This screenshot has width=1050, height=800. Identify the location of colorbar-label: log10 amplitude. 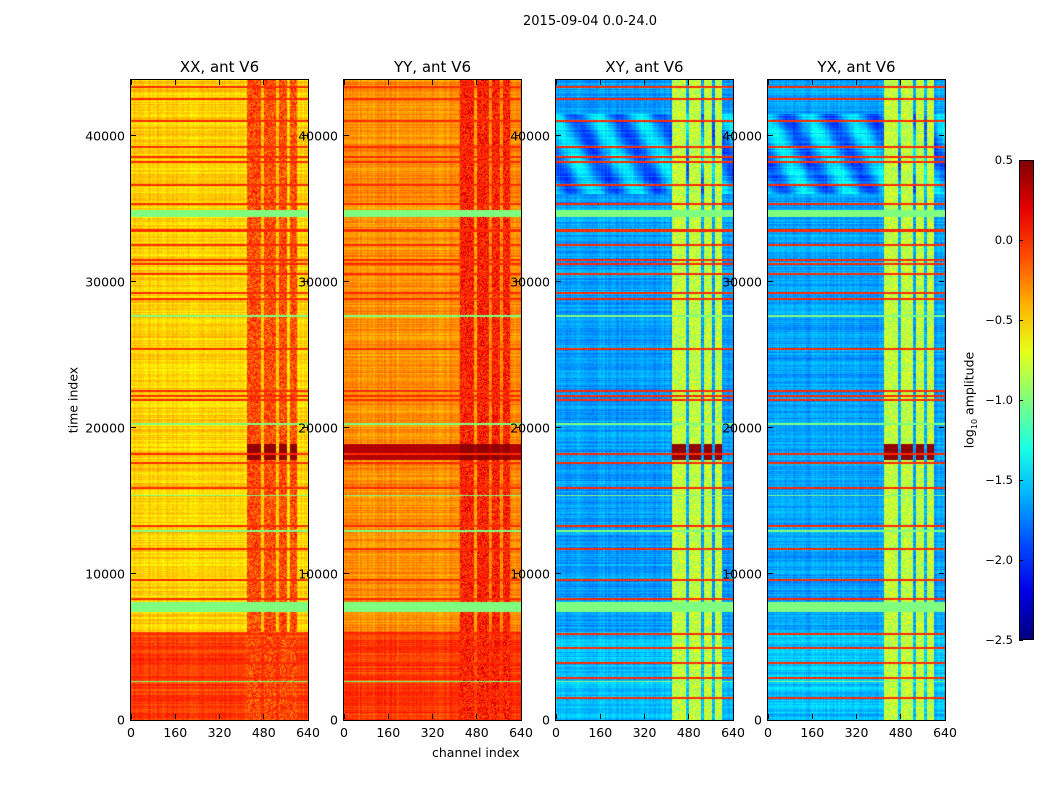
(970, 400).